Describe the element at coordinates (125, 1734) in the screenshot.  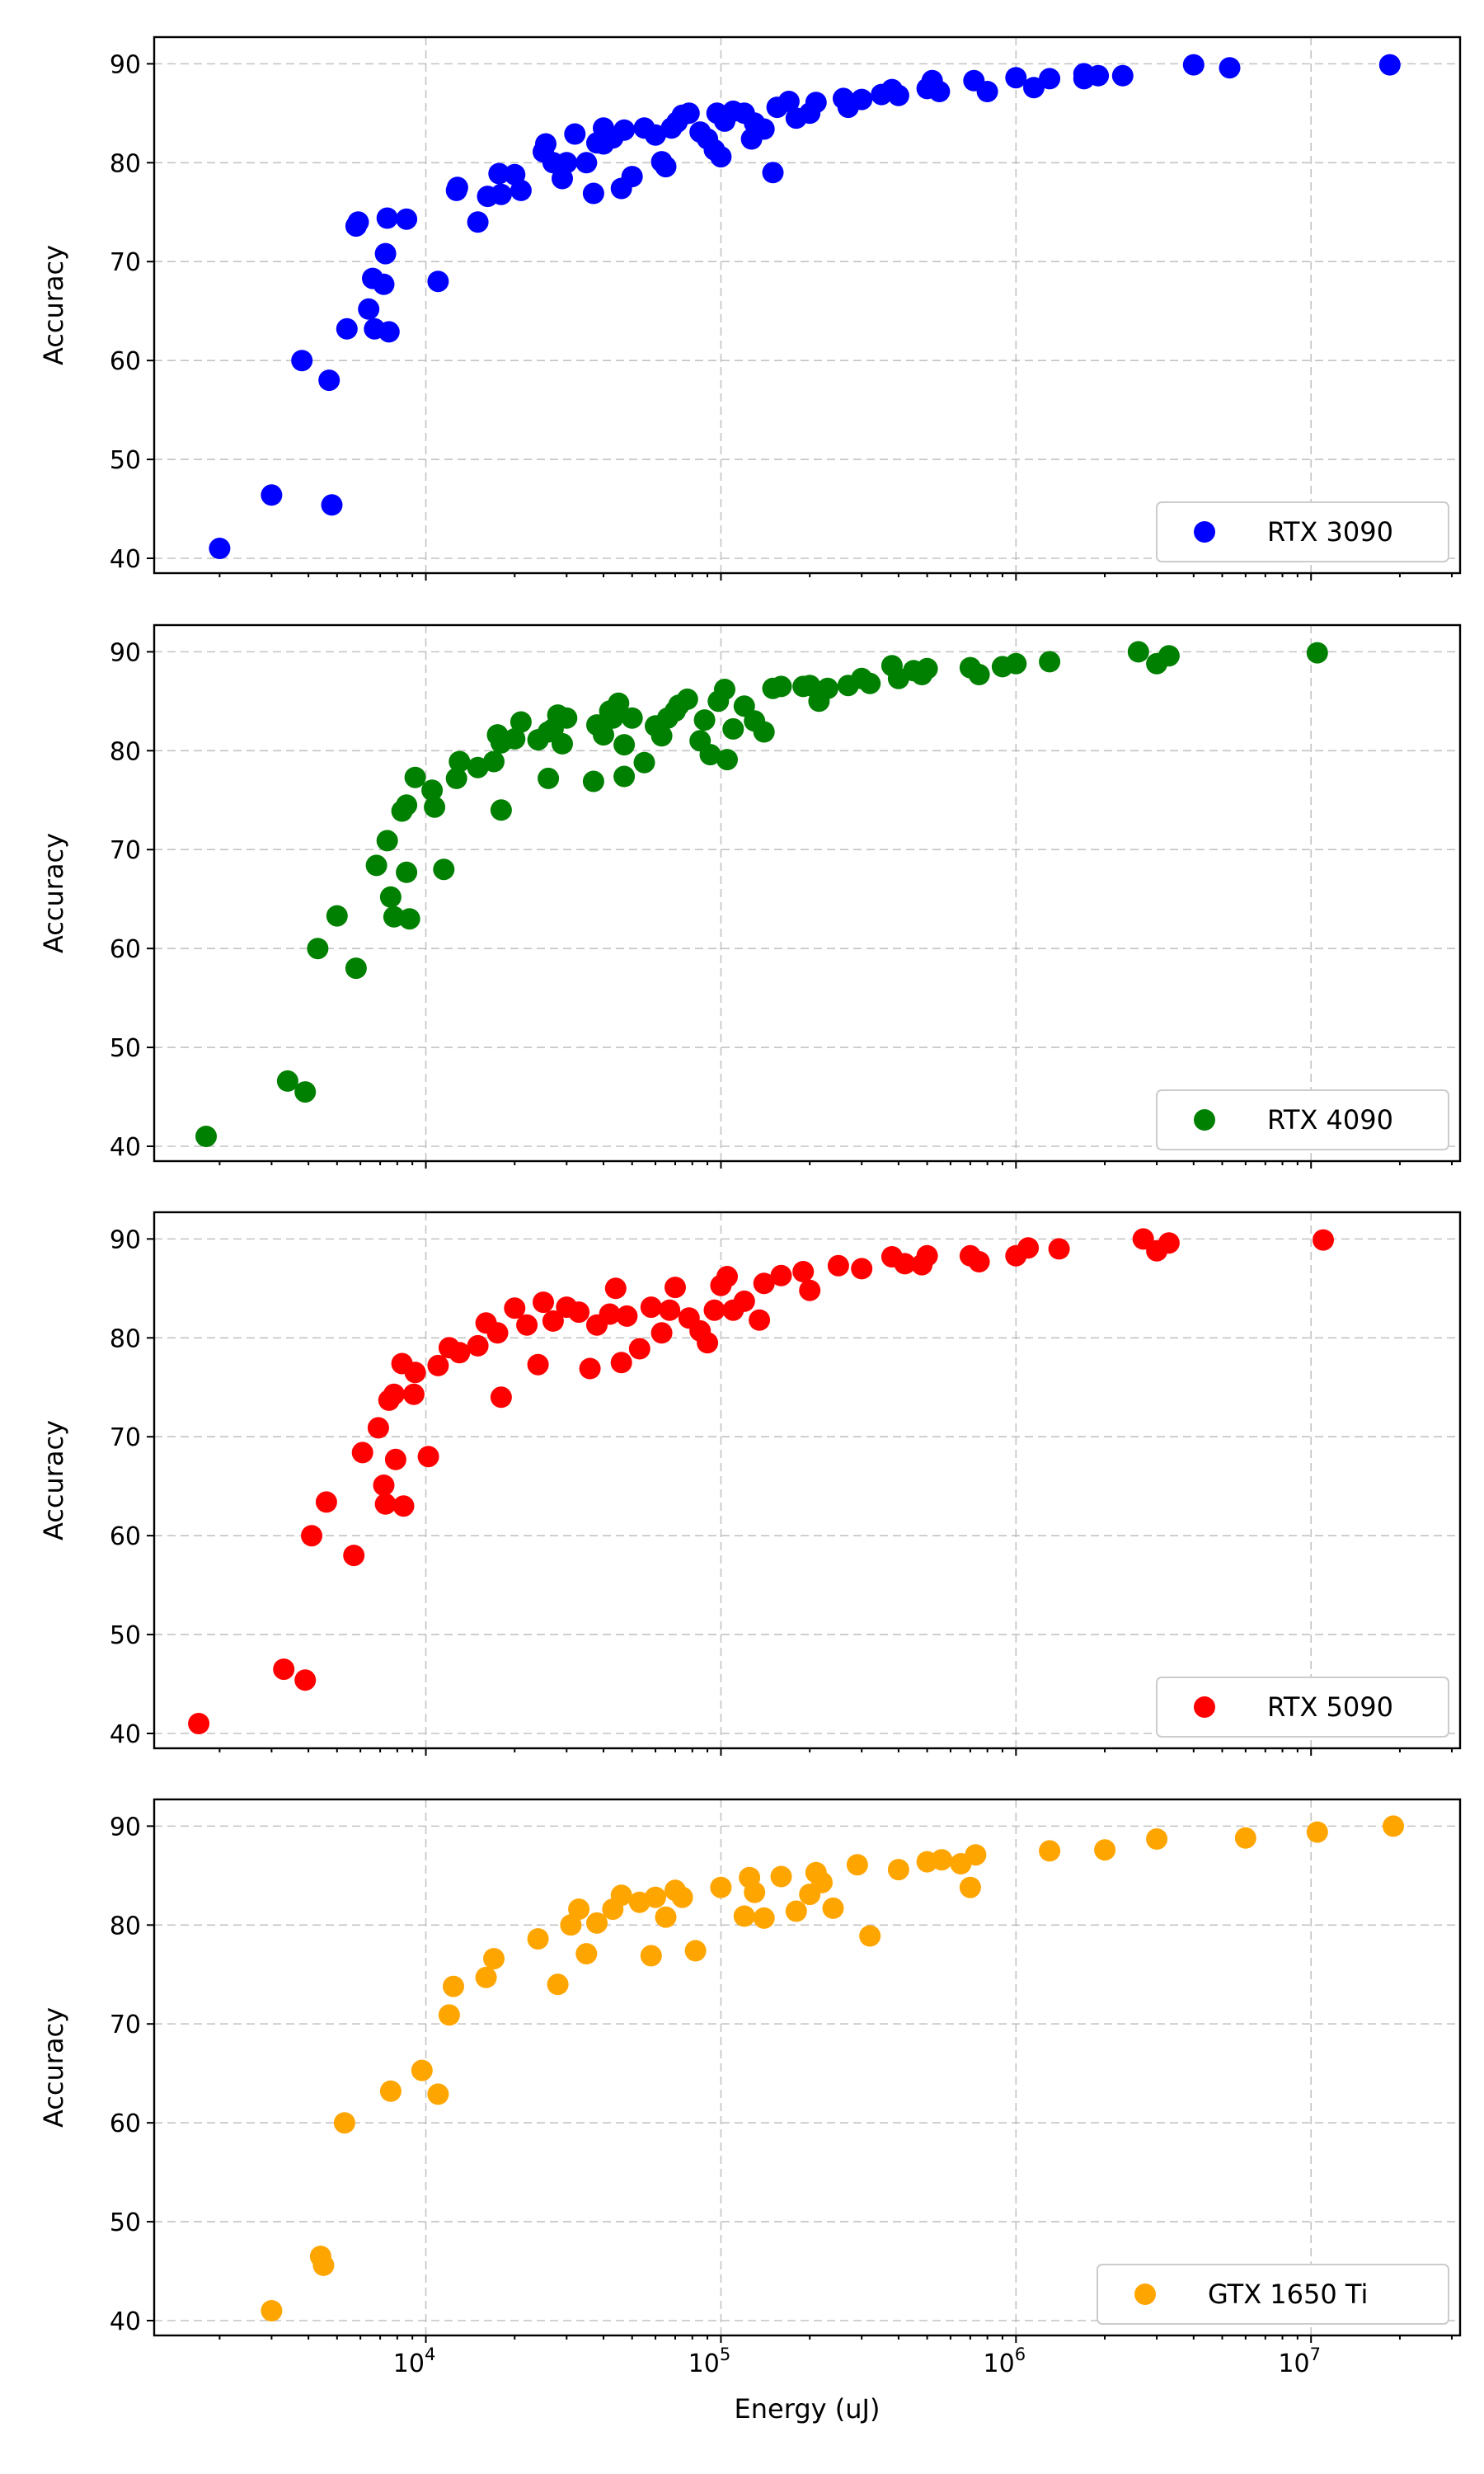
I see `y-tick-label: 40` at that location.